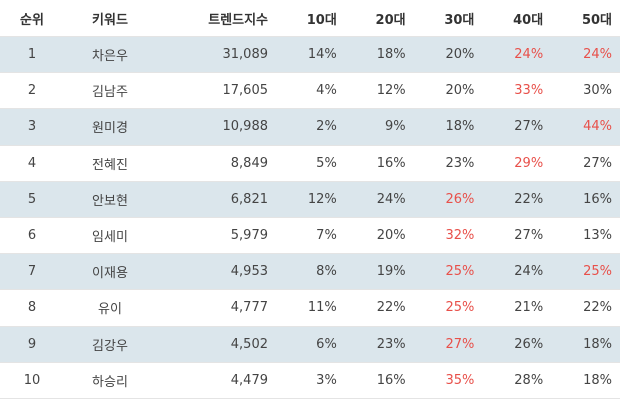 The height and width of the screenshot is (400, 620). I want to click on cell-age-10: 3%, so click(310, 380).